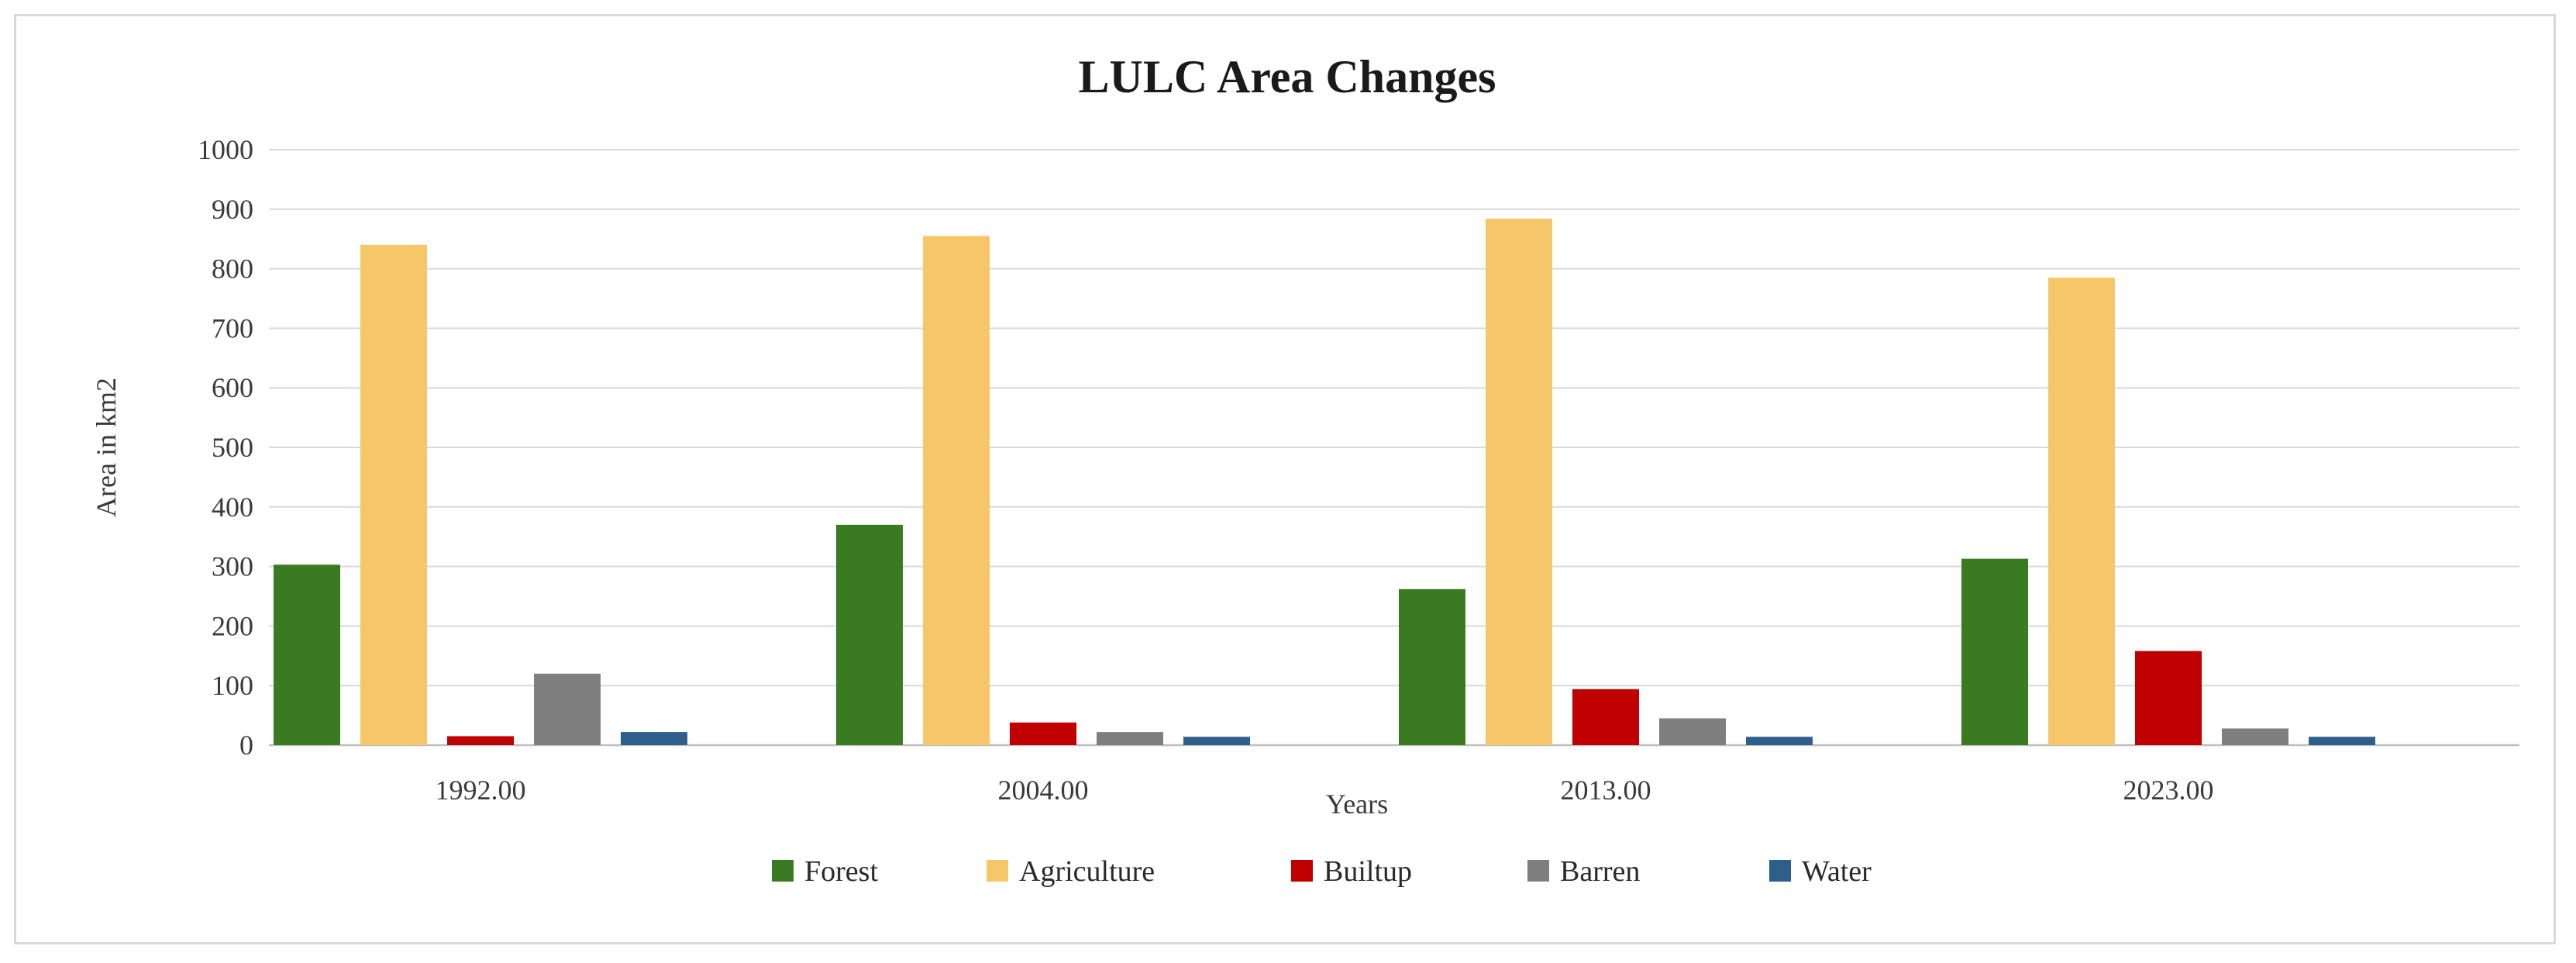 This screenshot has width=2576, height=963. I want to click on legend-swatch-agriculture, so click(997, 871).